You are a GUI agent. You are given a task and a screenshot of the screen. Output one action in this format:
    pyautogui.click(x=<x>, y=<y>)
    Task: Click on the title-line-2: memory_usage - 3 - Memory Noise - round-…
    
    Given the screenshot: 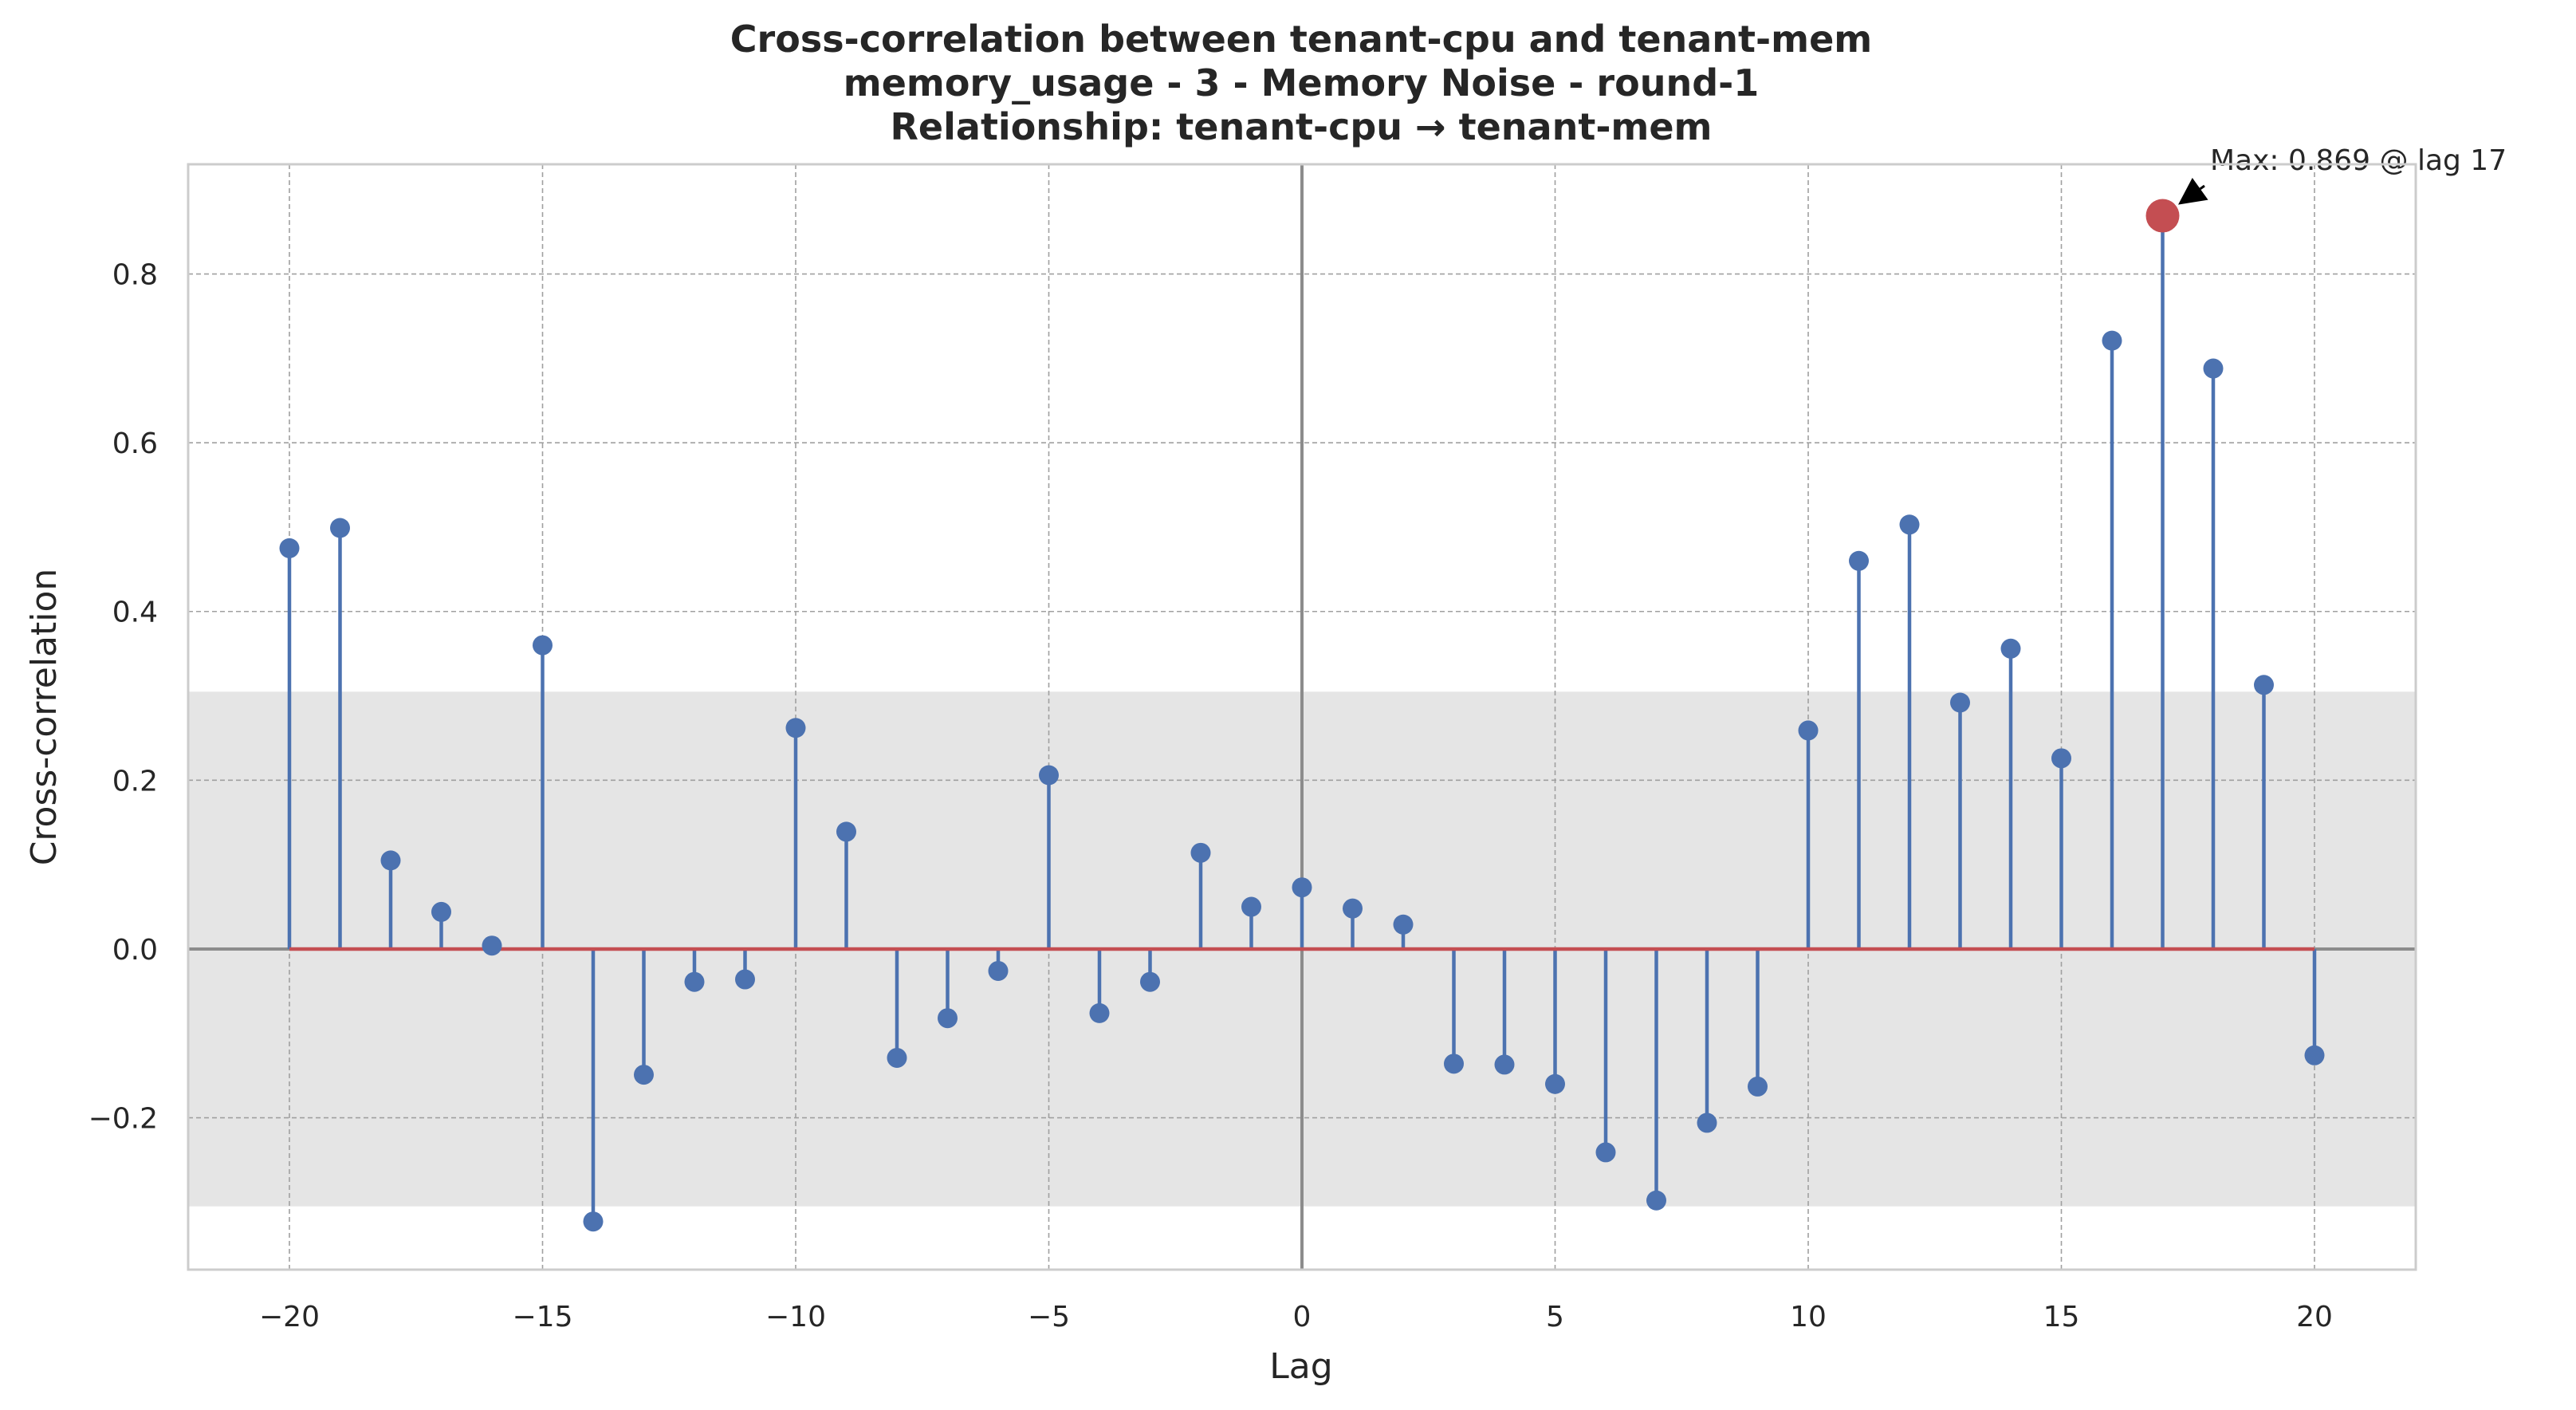 What is the action you would take?
    pyautogui.click(x=1302, y=83)
    